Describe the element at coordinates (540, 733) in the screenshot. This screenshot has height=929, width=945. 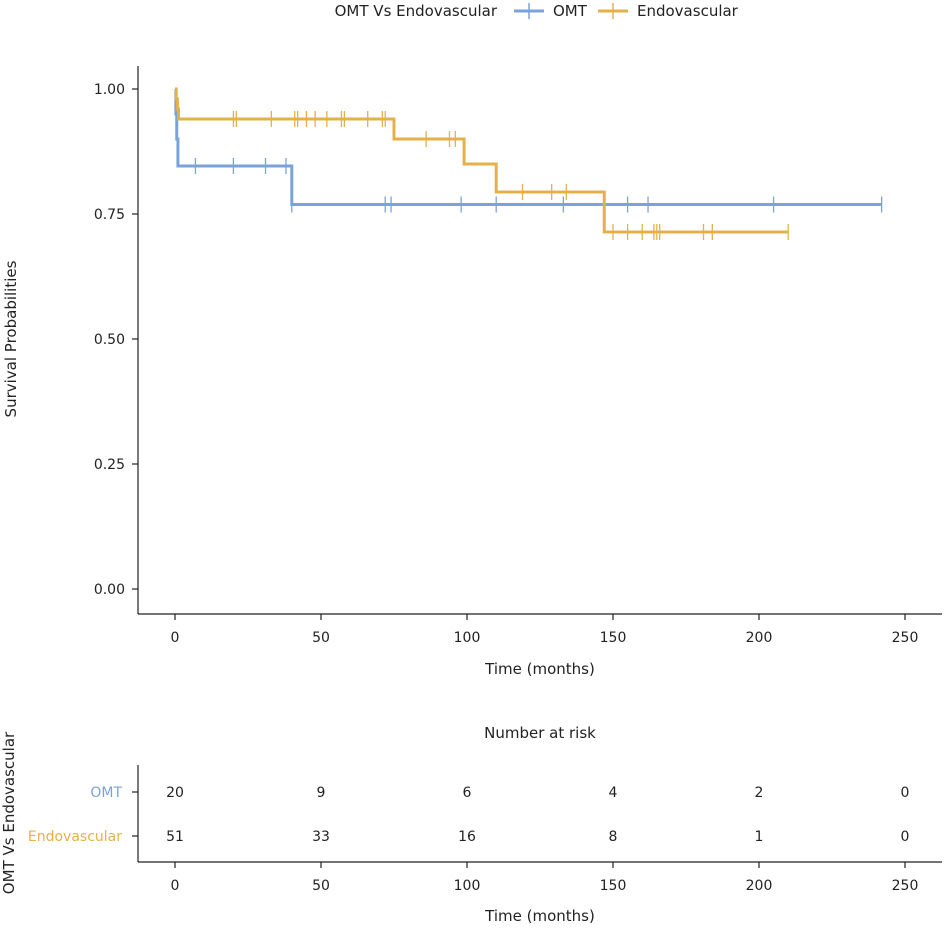
I see `risk-table-title: Number at risk` at that location.